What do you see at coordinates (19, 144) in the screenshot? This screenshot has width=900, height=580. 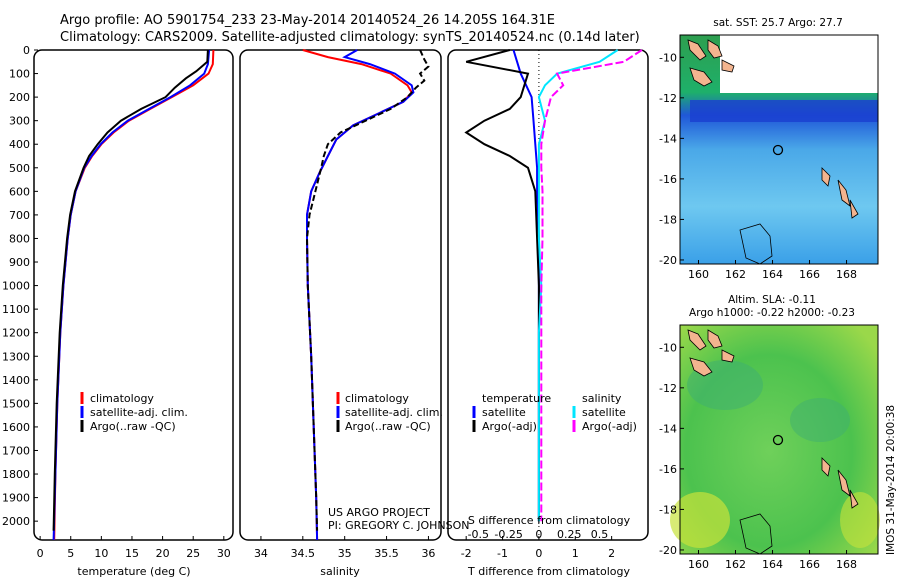 I see `depth-tick-label: 400` at bounding box center [19, 144].